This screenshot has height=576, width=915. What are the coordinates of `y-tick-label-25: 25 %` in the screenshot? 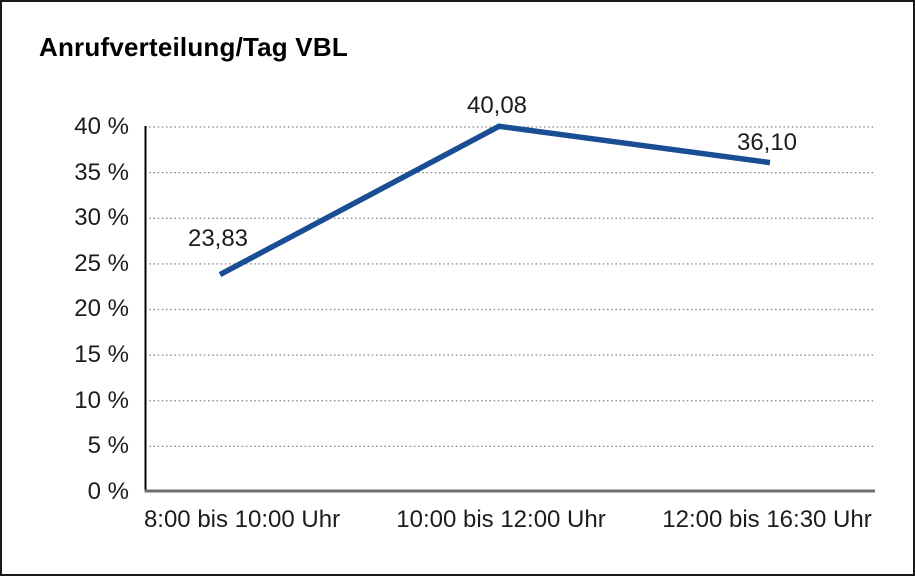 It's located at (101, 263).